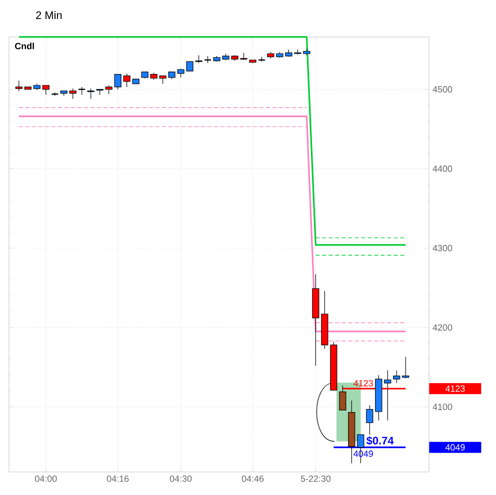 The height and width of the screenshot is (495, 496). What do you see at coordinates (442, 407) in the screenshot?
I see `y-tick-label: 4100` at bounding box center [442, 407].